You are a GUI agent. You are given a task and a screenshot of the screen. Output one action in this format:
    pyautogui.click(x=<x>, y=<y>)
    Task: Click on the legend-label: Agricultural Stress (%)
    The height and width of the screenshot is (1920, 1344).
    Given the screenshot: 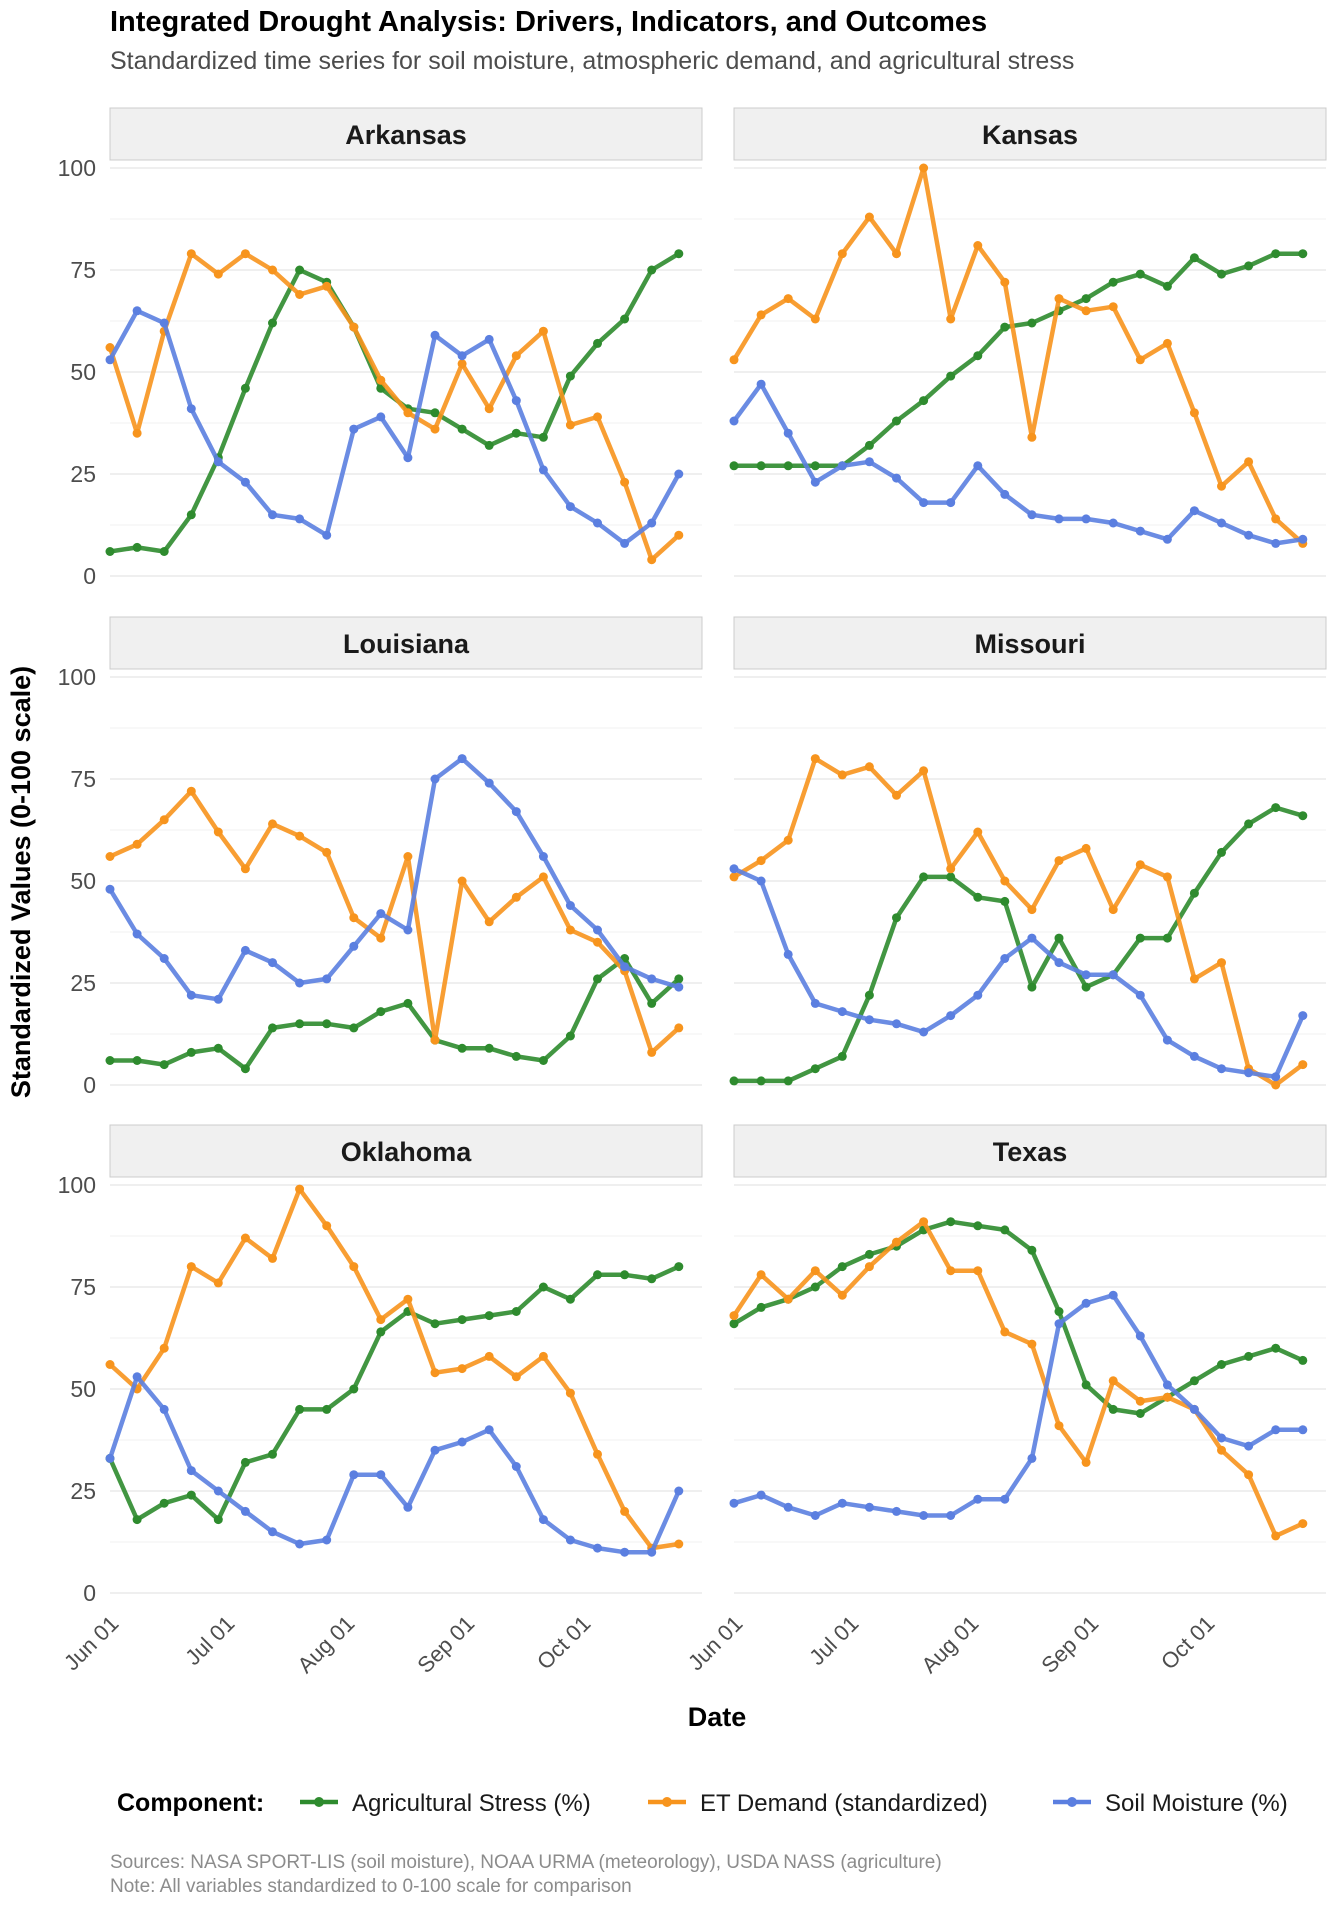 What is the action you would take?
    pyautogui.click(x=471, y=1803)
    